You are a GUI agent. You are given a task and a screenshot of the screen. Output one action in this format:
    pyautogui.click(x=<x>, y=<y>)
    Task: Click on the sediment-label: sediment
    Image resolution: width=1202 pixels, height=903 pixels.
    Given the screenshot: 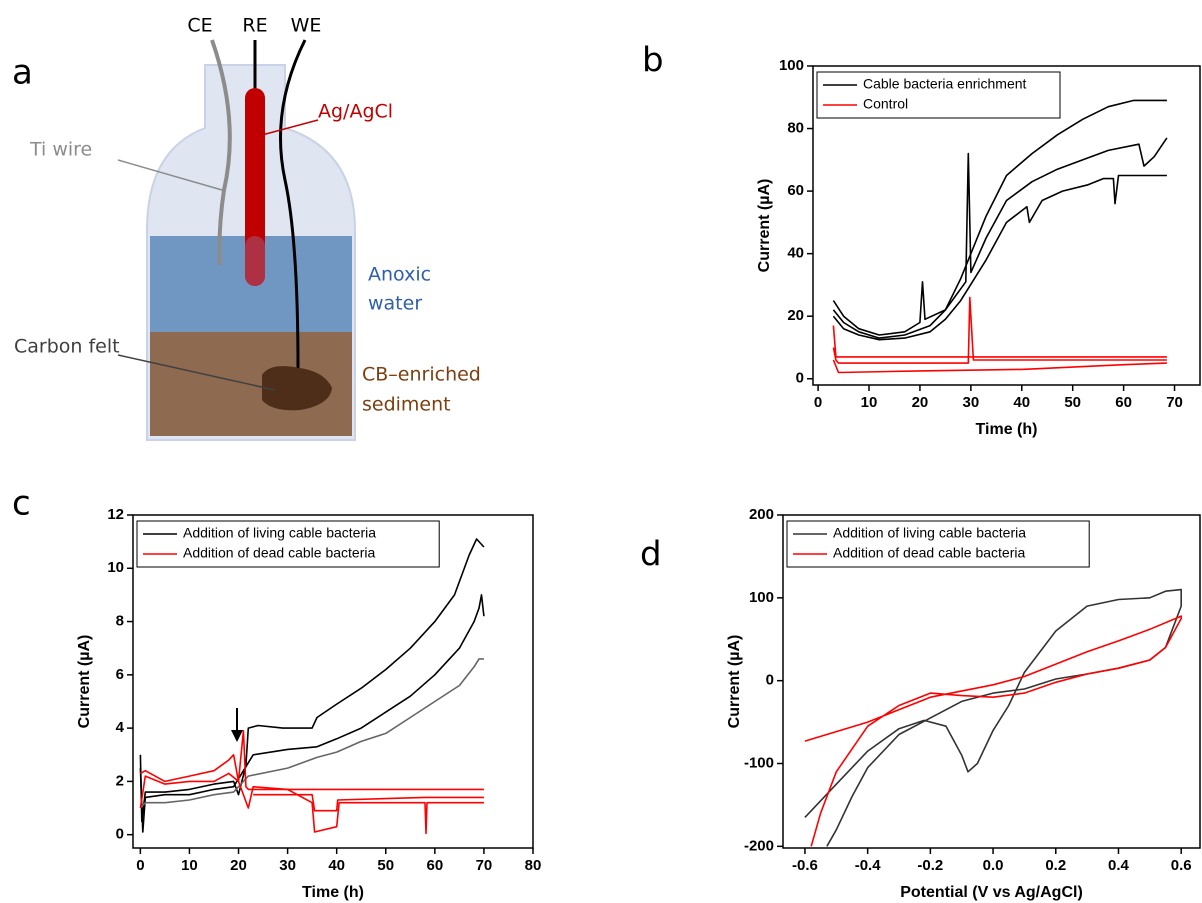 What is the action you would take?
    pyautogui.click(x=406, y=405)
    